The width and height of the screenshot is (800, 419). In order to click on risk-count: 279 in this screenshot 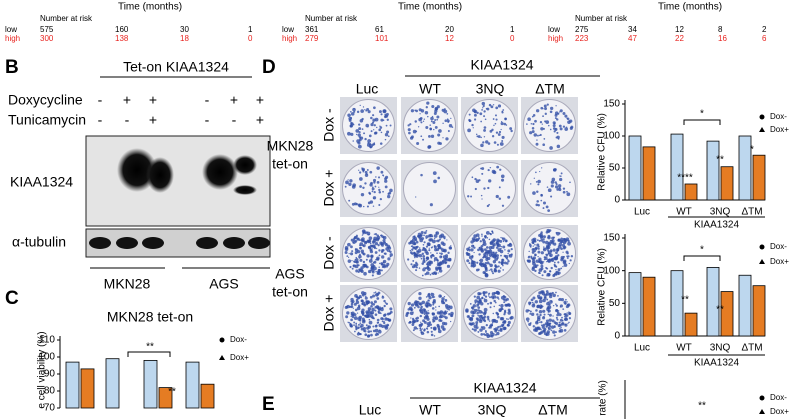, I will do `click(312, 38)`.